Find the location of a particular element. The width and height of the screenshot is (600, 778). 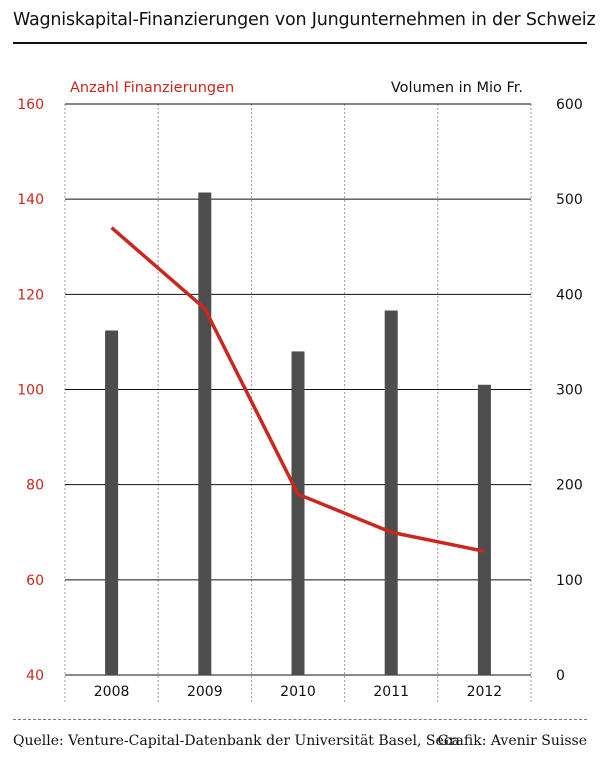

legend-volume-label: Volumen in Mio Fr. is located at coordinates (457, 88).